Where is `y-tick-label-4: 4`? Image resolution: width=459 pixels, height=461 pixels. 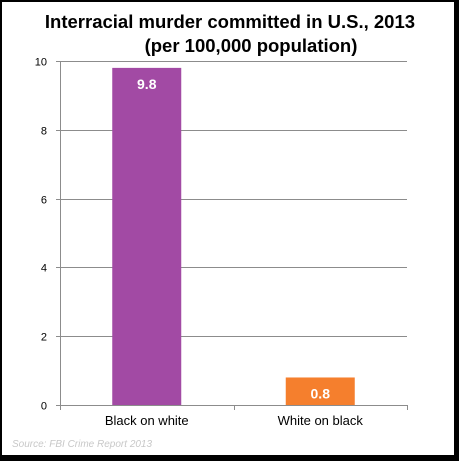
y-tick-label-4: 4 is located at coordinates (44, 269).